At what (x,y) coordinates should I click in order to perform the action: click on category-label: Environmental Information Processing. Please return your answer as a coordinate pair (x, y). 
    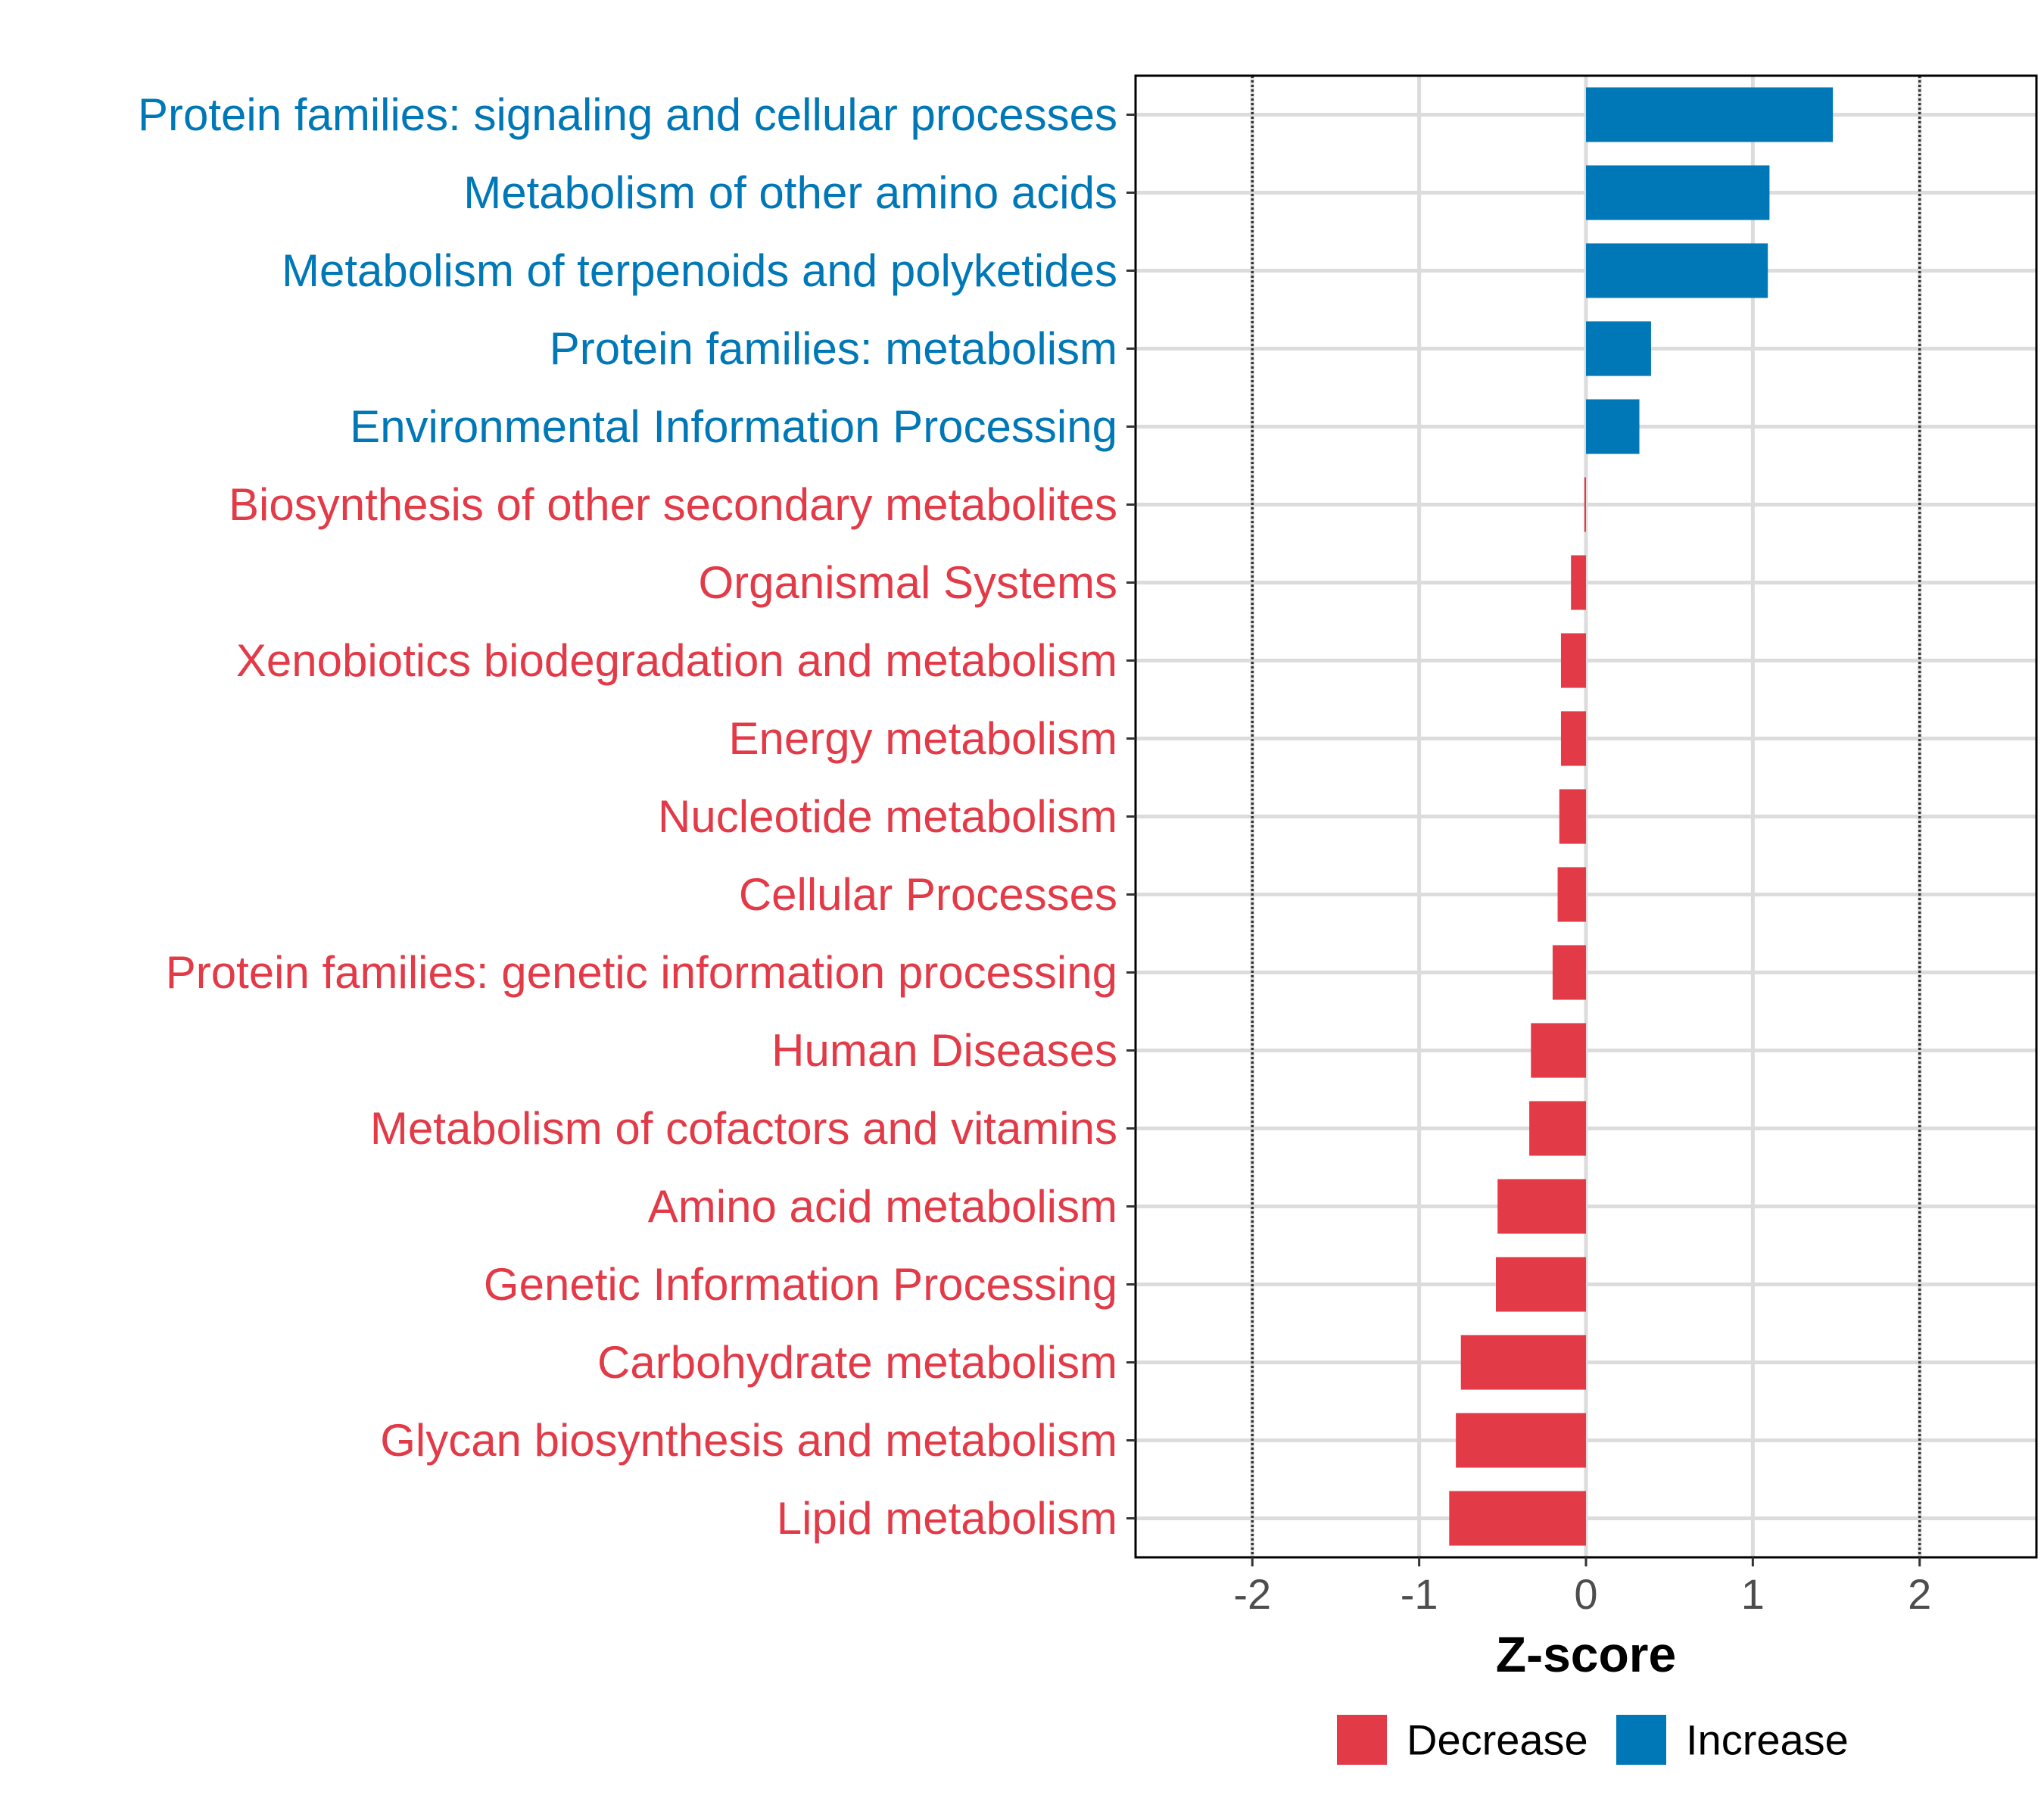
    Looking at the image, I should click on (733, 426).